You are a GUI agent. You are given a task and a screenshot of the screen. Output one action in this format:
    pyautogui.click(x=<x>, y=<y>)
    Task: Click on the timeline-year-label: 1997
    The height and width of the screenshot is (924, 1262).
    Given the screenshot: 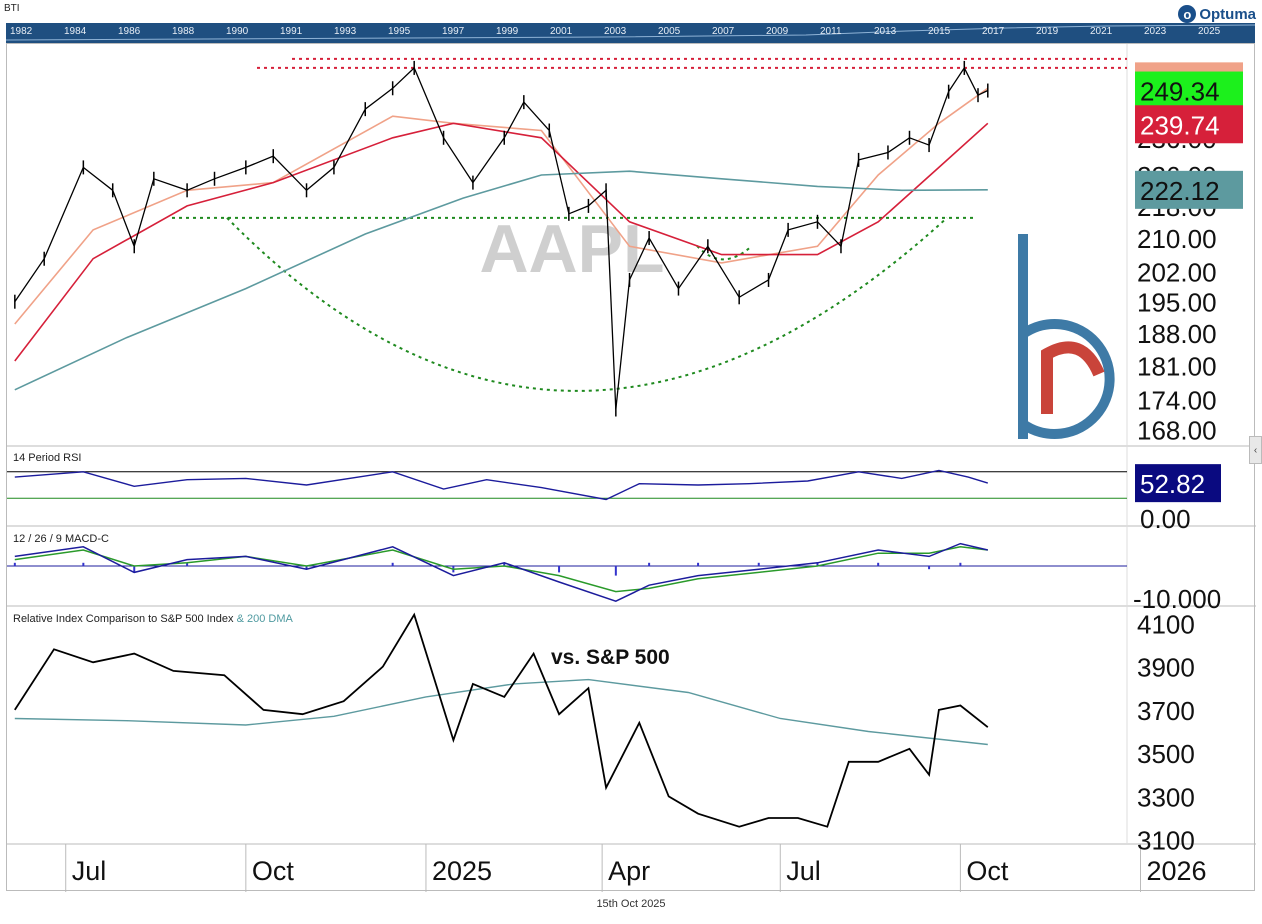 What is the action you would take?
    pyautogui.click(x=453, y=31)
    